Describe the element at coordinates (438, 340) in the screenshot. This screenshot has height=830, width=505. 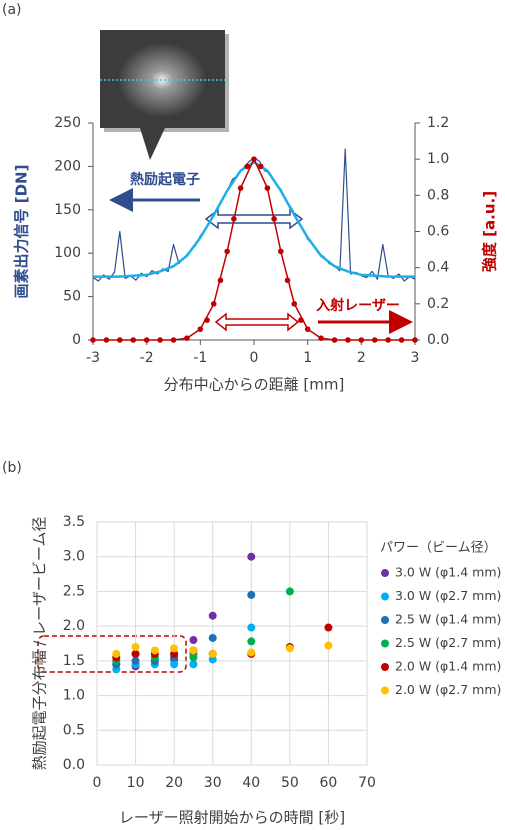
I see `y2-tick-label: 0.0` at that location.